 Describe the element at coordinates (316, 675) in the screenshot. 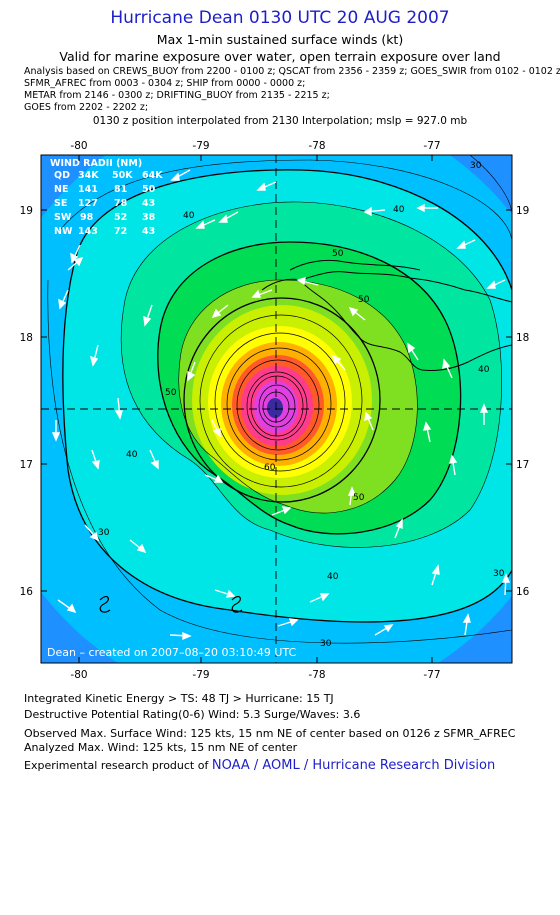

I see `lon-tick-label: -78` at that location.